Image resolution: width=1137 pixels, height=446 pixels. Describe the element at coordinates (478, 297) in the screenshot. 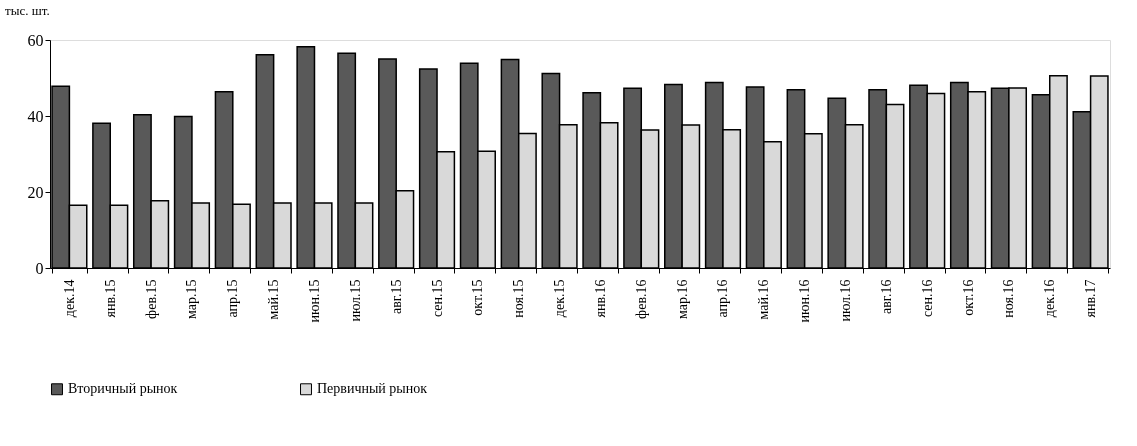

I see `x-tick-label: окт.15` at that location.